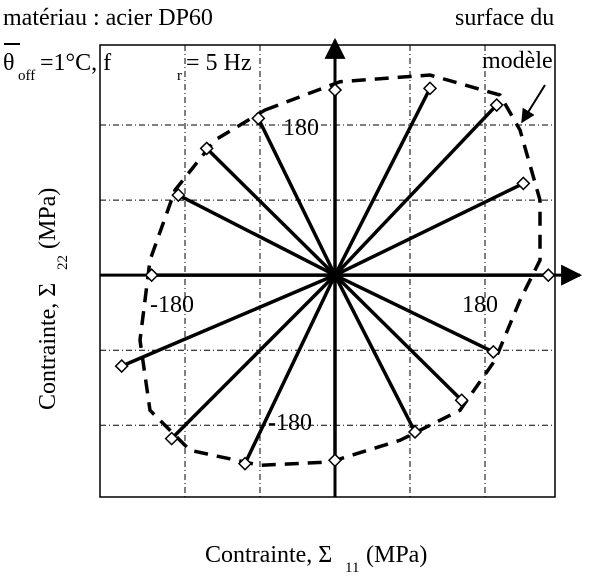  Describe the element at coordinates (9, 63) in the screenshot. I see `subtitle-theta: θ` at that location.